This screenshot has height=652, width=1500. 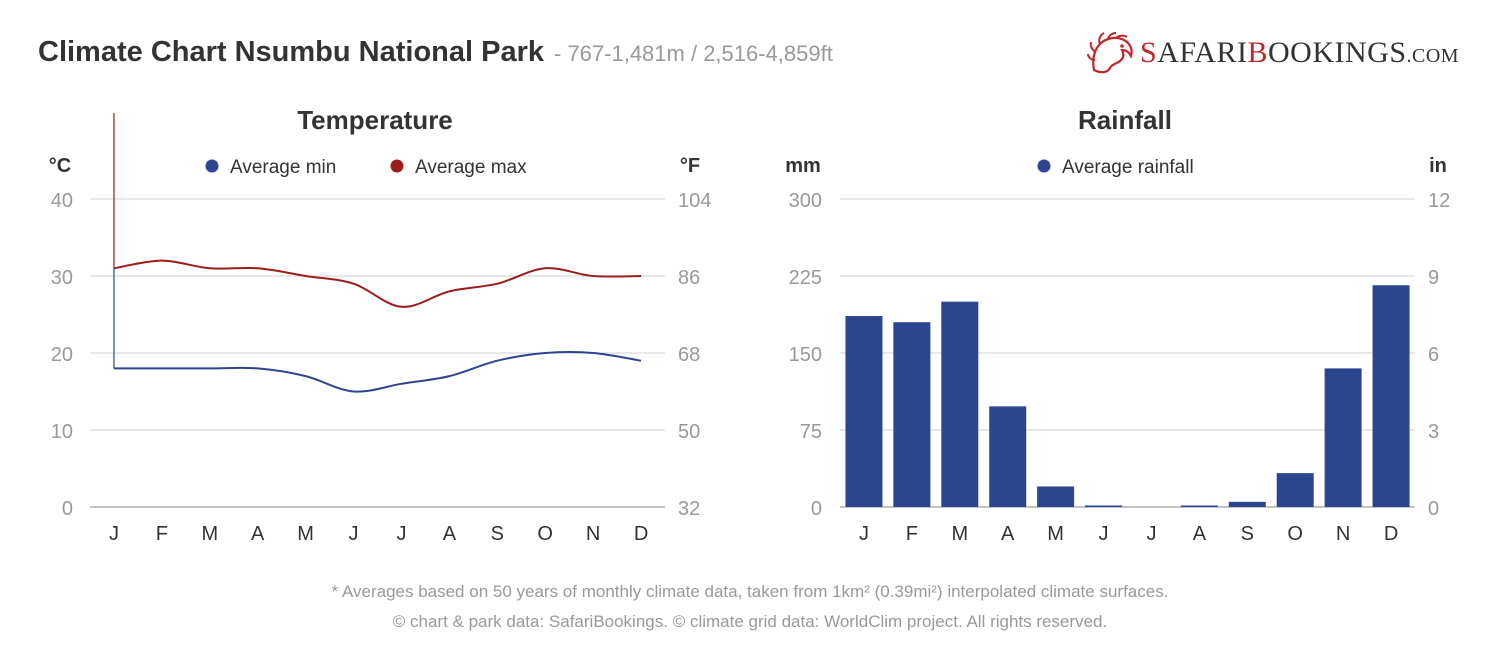 What do you see at coordinates (1433, 509) in the screenshot?
I see `y-tick-label-right: 0` at bounding box center [1433, 509].